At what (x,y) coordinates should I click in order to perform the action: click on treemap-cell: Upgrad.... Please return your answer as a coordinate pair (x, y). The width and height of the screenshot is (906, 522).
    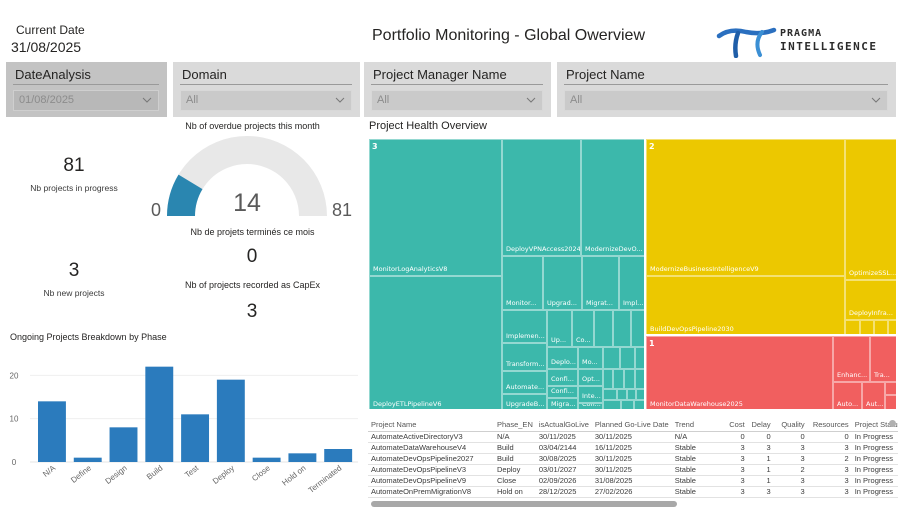
    Looking at the image, I should click on (562, 283).